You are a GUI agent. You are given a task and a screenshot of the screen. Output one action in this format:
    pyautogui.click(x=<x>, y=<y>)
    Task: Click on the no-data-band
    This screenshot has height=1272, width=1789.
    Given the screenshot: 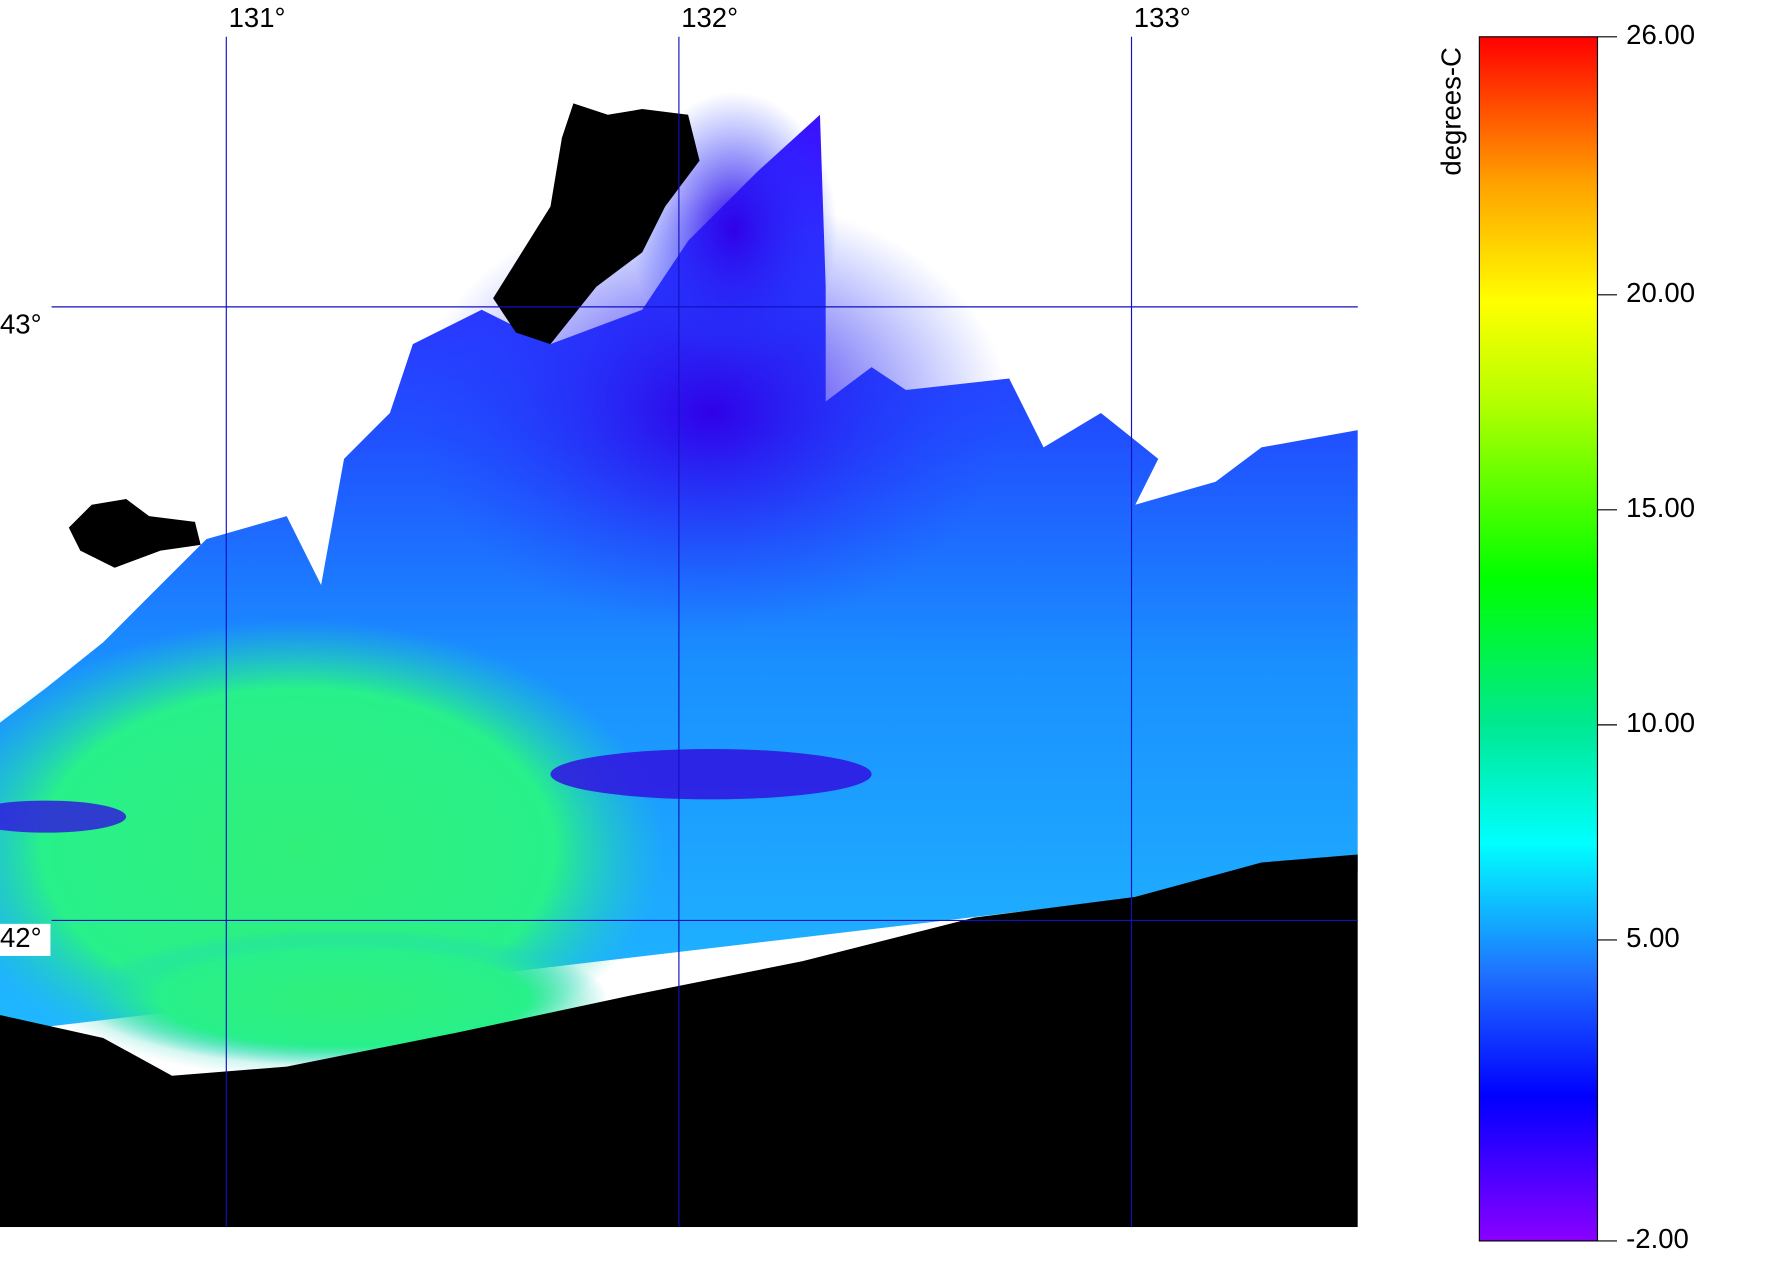 What is the action you would take?
    pyautogui.click(x=679, y=1227)
    